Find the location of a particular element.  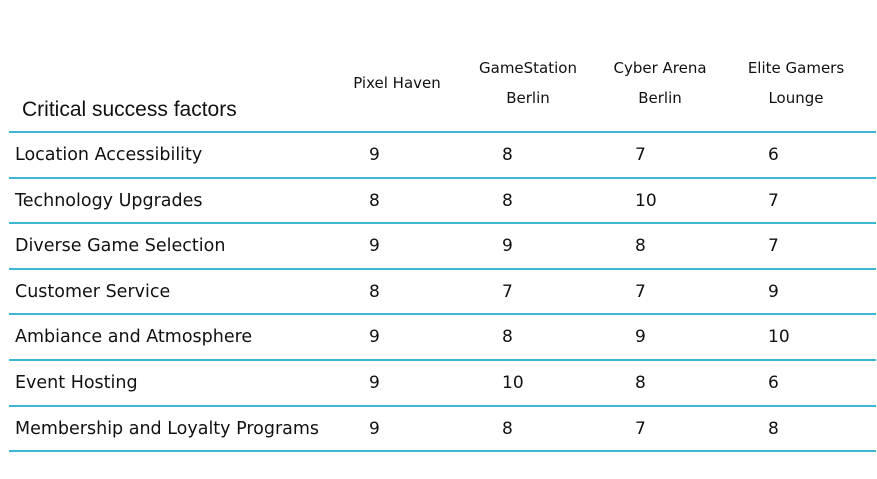

row-factor-label: Location Accessibility is located at coordinates (109, 155).